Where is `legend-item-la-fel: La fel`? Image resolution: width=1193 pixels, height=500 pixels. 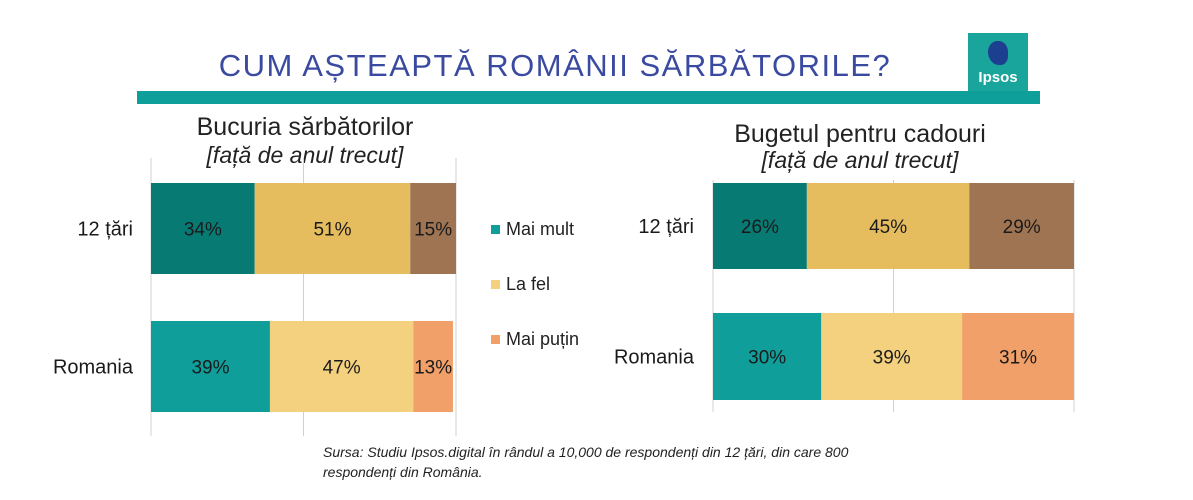 legend-item-la-fel: La fel is located at coordinates (520, 284).